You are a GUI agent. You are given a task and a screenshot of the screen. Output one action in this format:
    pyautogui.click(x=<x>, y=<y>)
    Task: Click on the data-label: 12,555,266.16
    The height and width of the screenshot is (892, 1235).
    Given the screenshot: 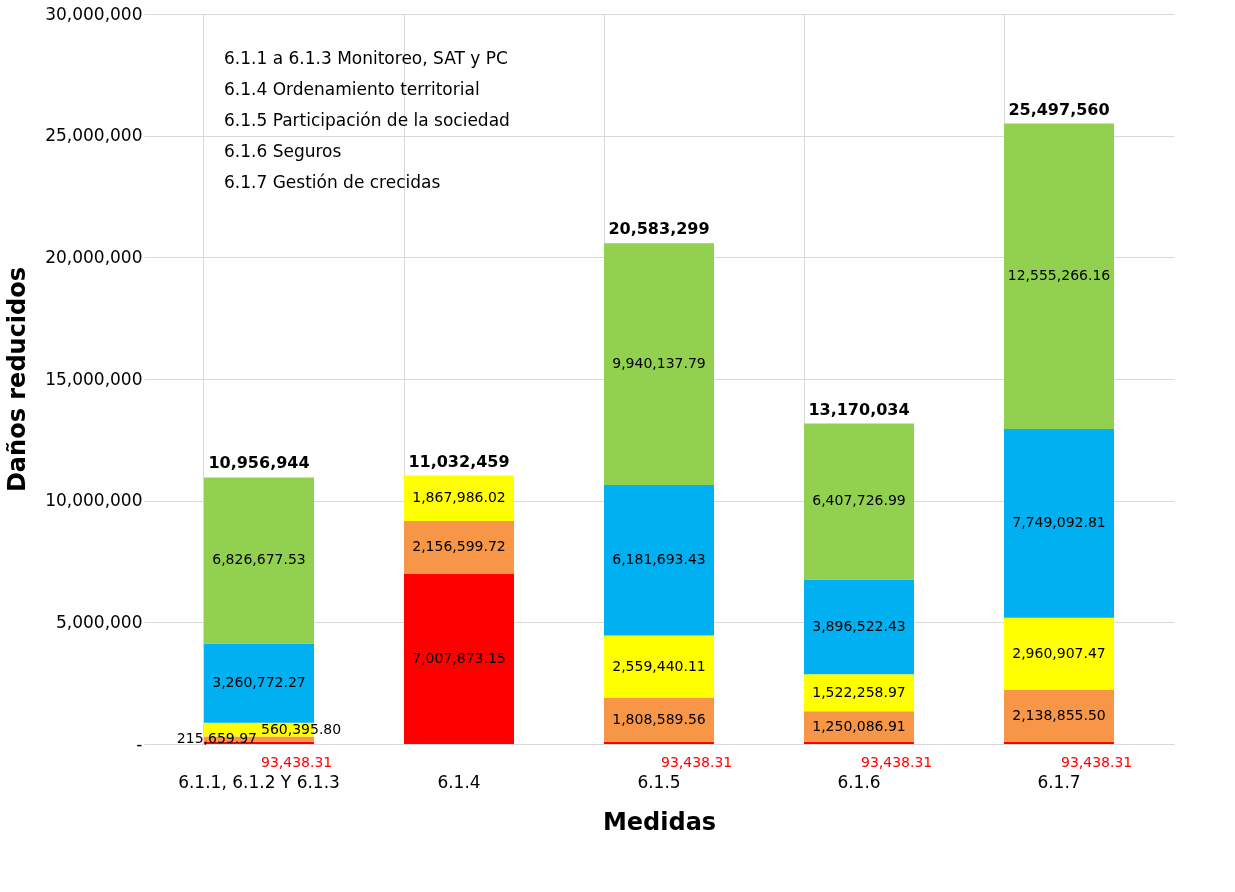 What is the action you would take?
    pyautogui.click(x=1059, y=275)
    